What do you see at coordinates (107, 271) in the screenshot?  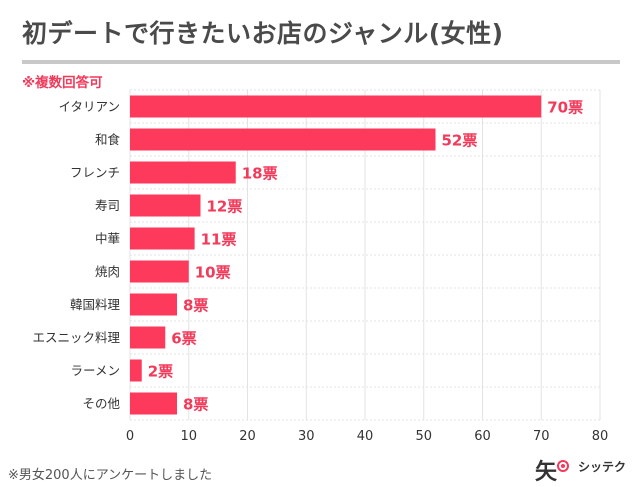 I see `category-label: 焼肉` at bounding box center [107, 271].